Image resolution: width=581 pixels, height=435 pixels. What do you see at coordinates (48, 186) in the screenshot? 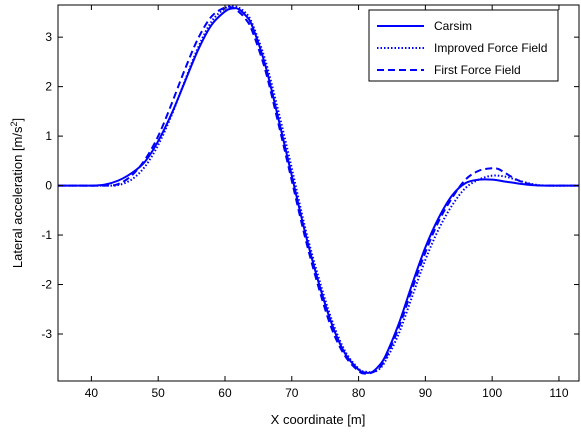
I see `y-tick-label: 0` at bounding box center [48, 186].